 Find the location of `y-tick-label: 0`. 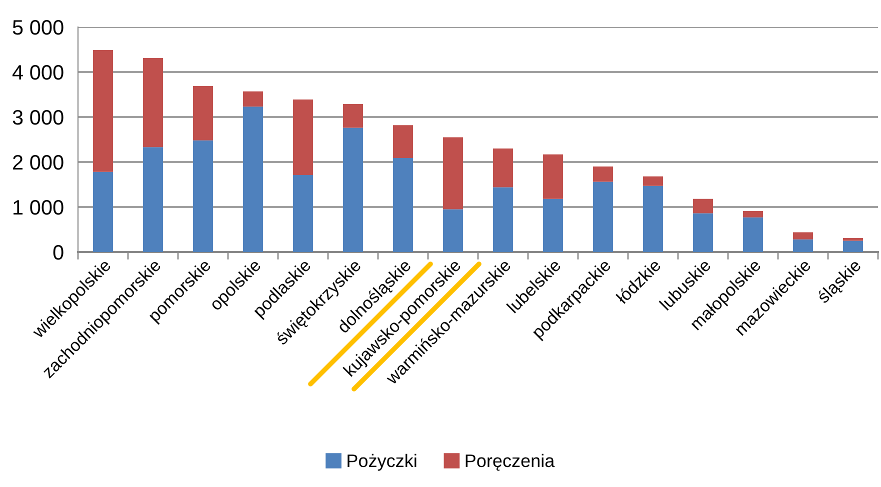

y-tick-label: 0 is located at coordinates (58, 252).